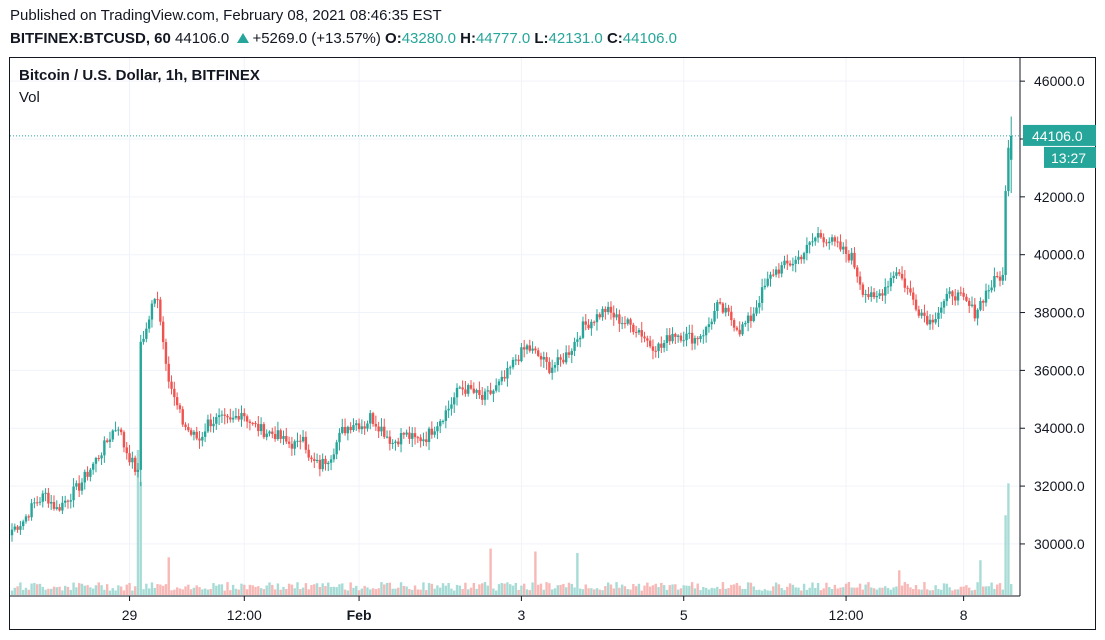 This screenshot has height=640, width=1105. Describe the element at coordinates (90, 38) in the screenshot. I see `symbol-label: BITFINEX:BTCUSD, 60` at that location.